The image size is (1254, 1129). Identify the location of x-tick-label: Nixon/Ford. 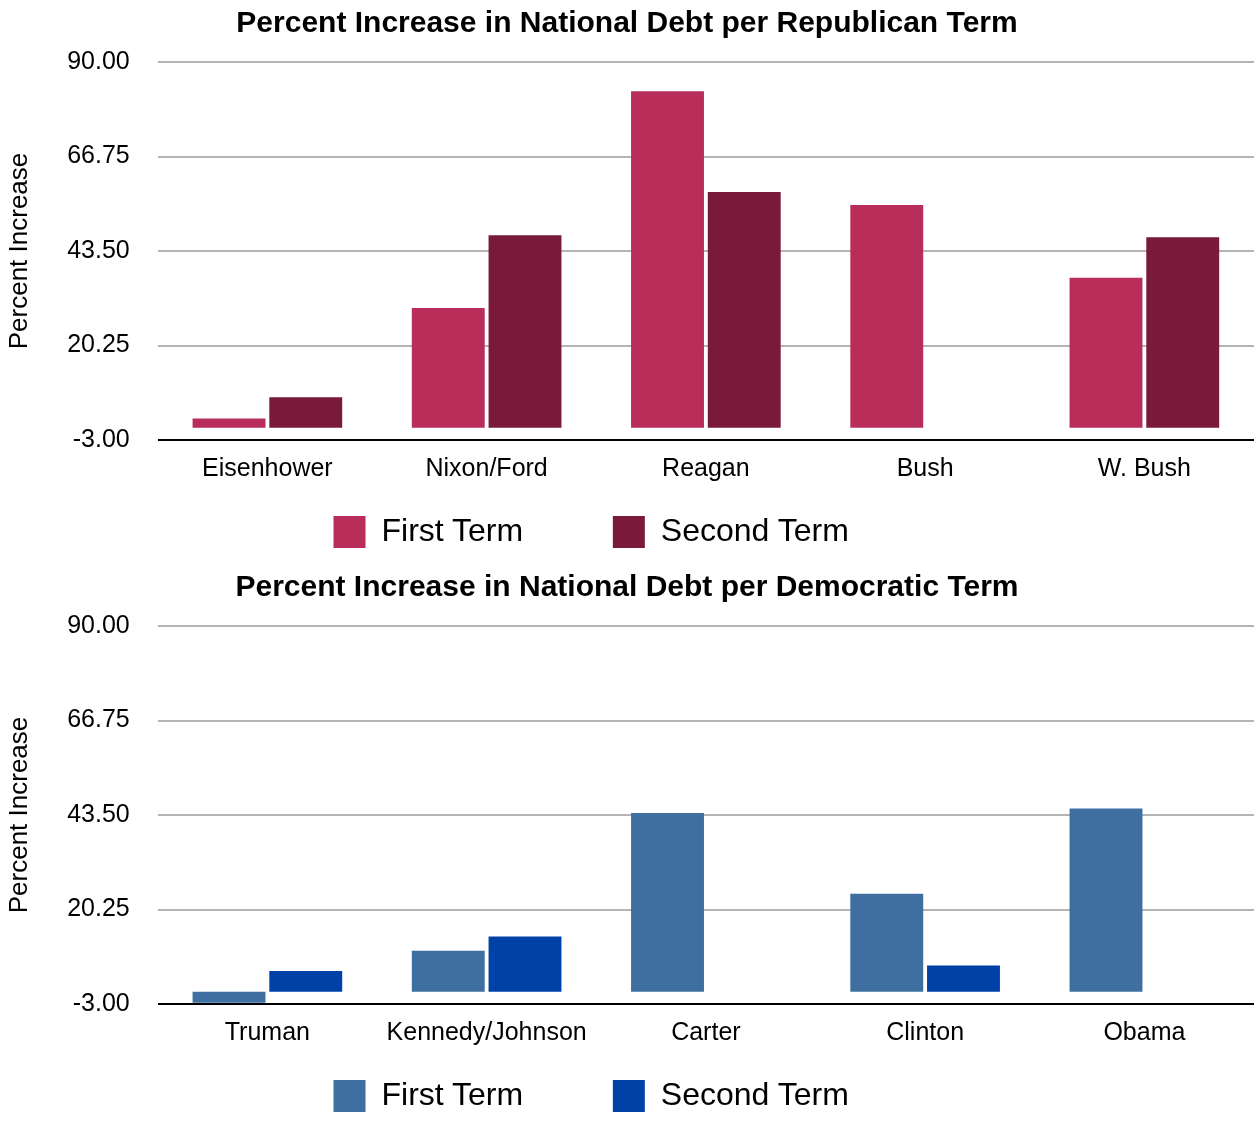
(486, 466).